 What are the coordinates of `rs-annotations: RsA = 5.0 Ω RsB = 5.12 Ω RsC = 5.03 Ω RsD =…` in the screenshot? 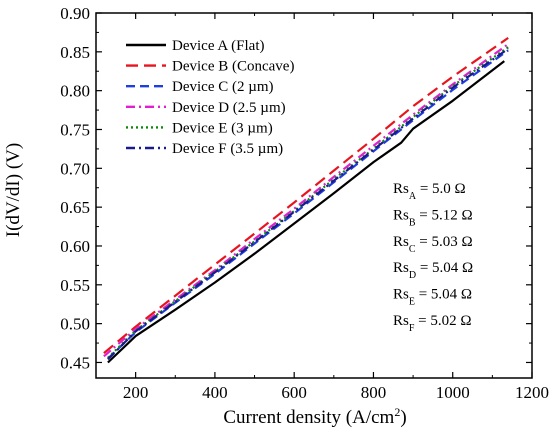 It's located at (433, 257).